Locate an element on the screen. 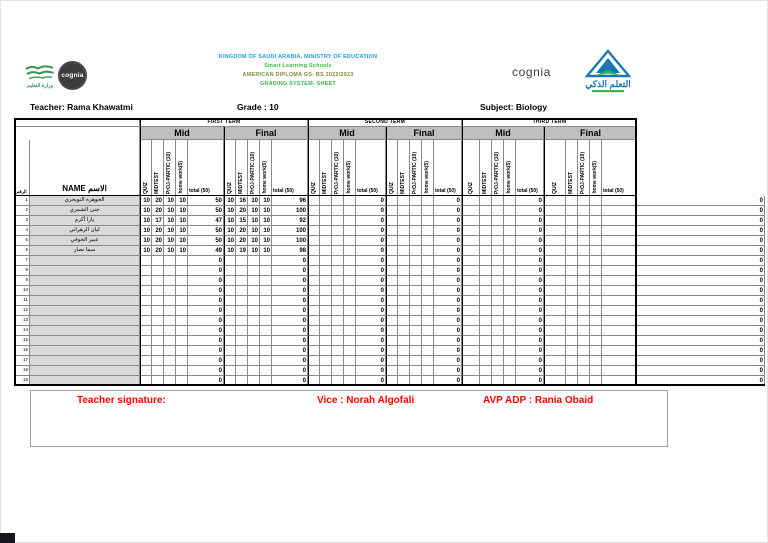  table-row: 8 0 0 0 0 0 0 is located at coordinates (389, 271).